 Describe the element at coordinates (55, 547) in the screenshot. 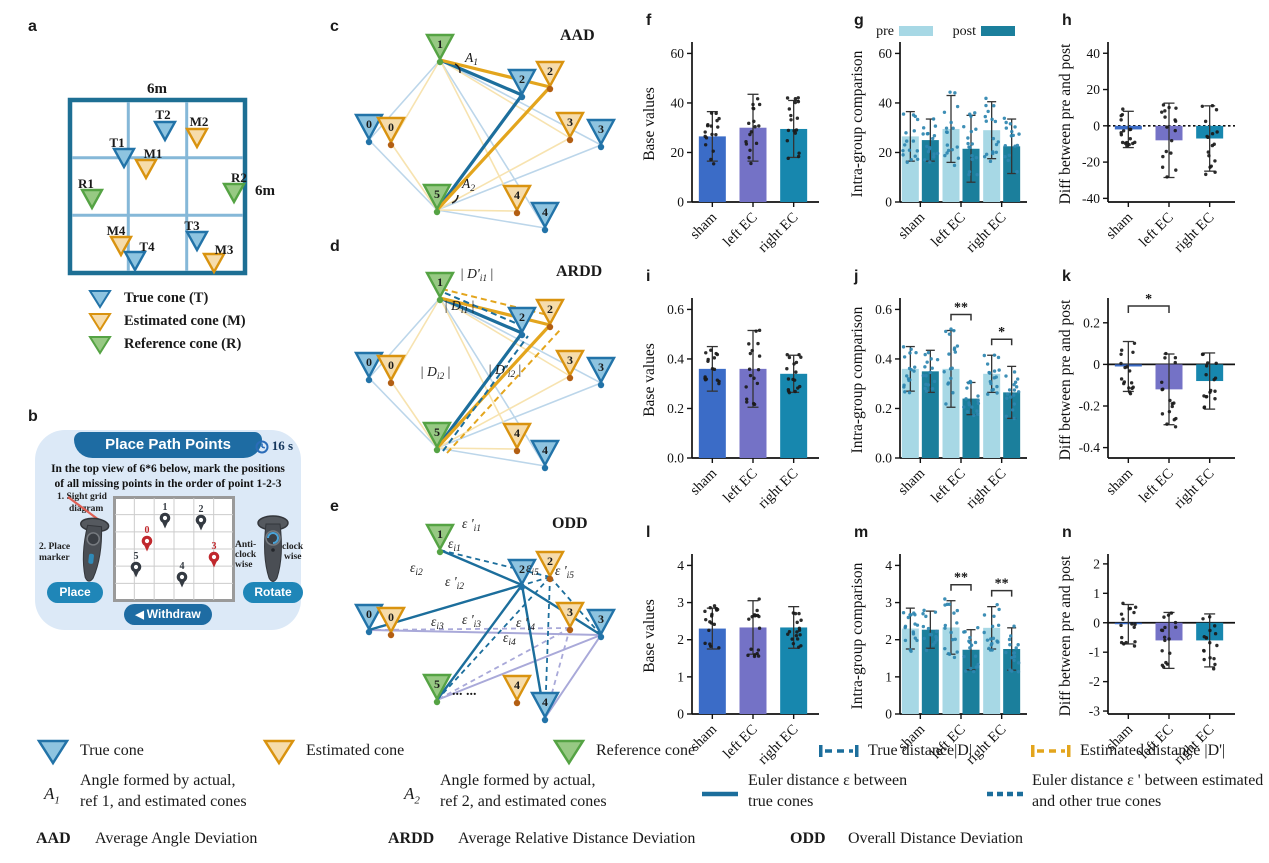

I see `hint-place-1: 2. Place` at that location.